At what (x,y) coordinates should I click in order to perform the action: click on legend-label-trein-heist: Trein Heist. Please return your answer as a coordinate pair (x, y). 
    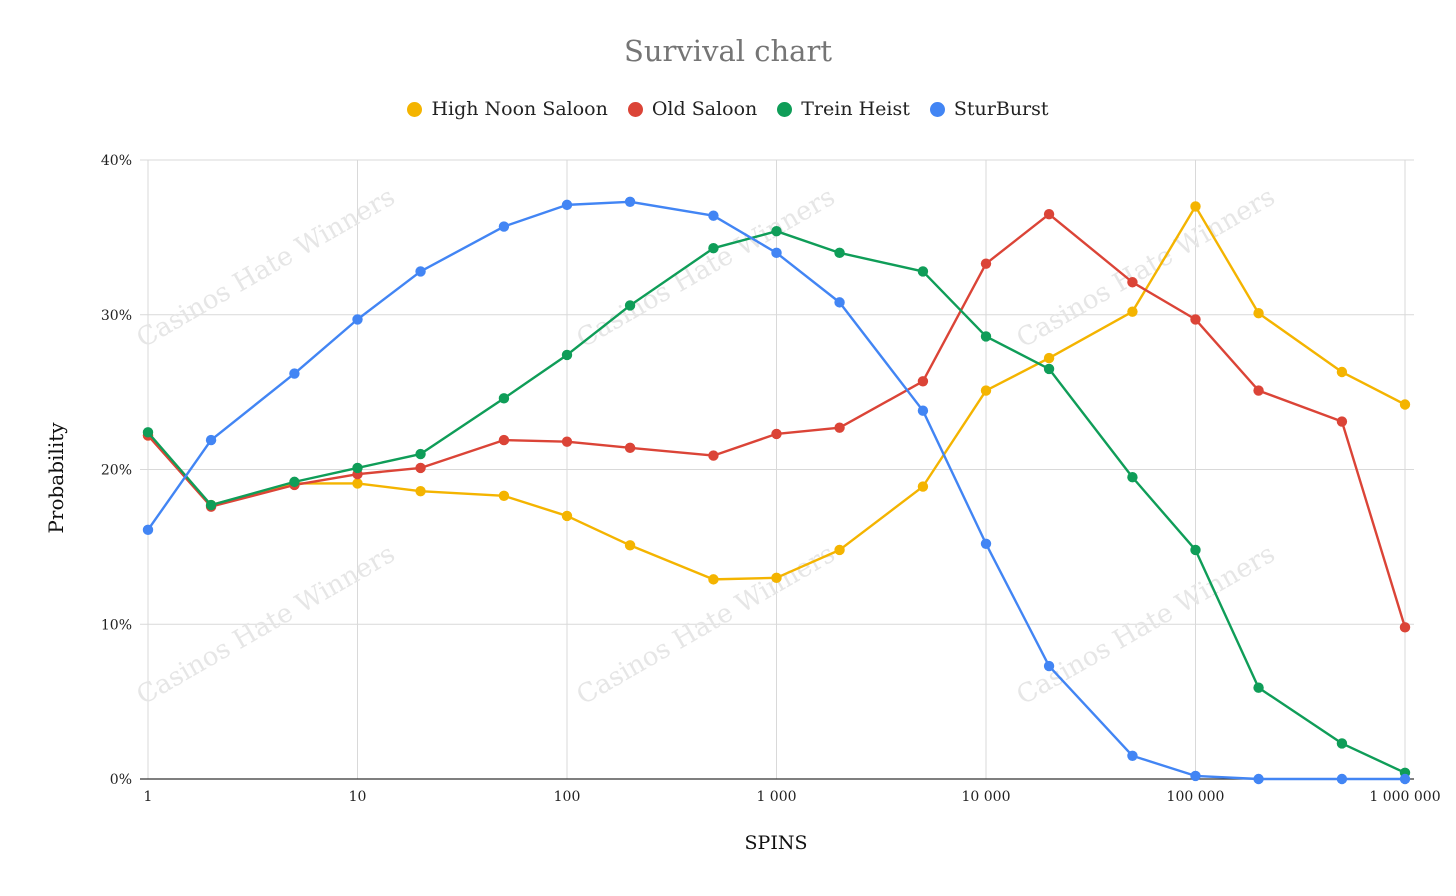
    Looking at the image, I should click on (855, 109).